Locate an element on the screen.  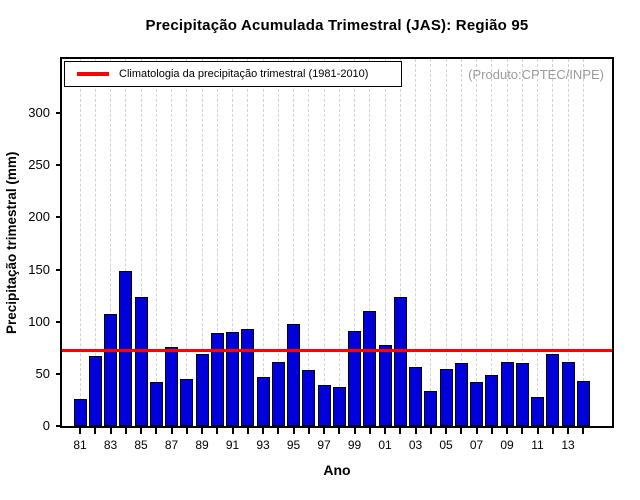
x-tick-label: 89 is located at coordinates (202, 445).